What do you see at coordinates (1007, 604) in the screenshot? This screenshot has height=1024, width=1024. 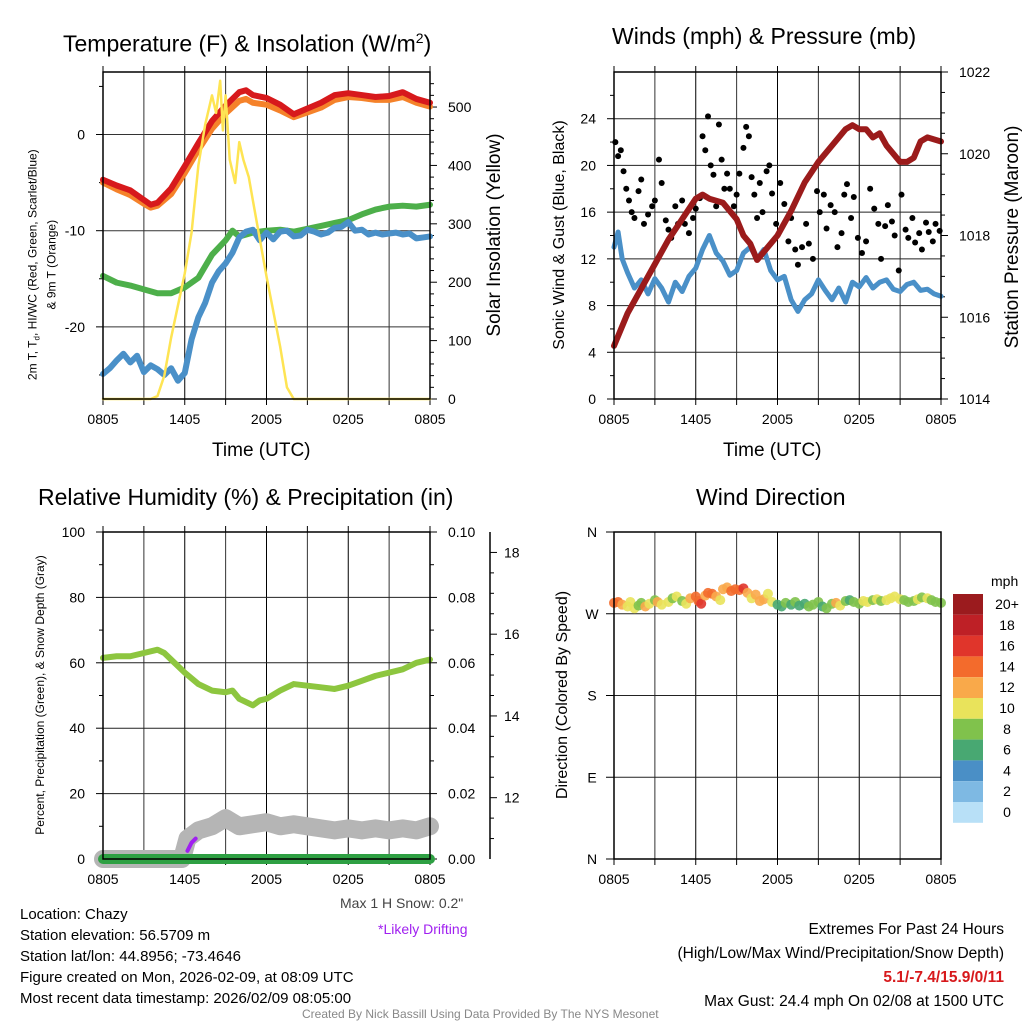 I see `legend-label: 20+` at bounding box center [1007, 604].